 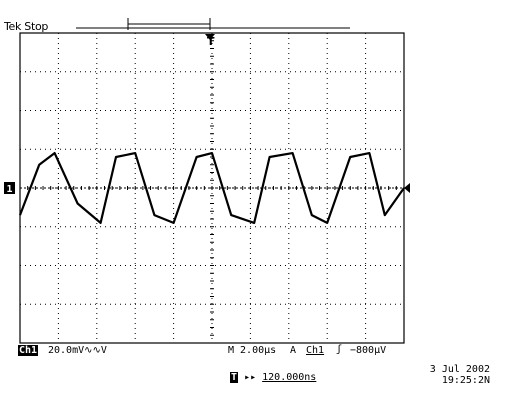 I want to click on ch1-label: Ch1, so click(x=28, y=350).